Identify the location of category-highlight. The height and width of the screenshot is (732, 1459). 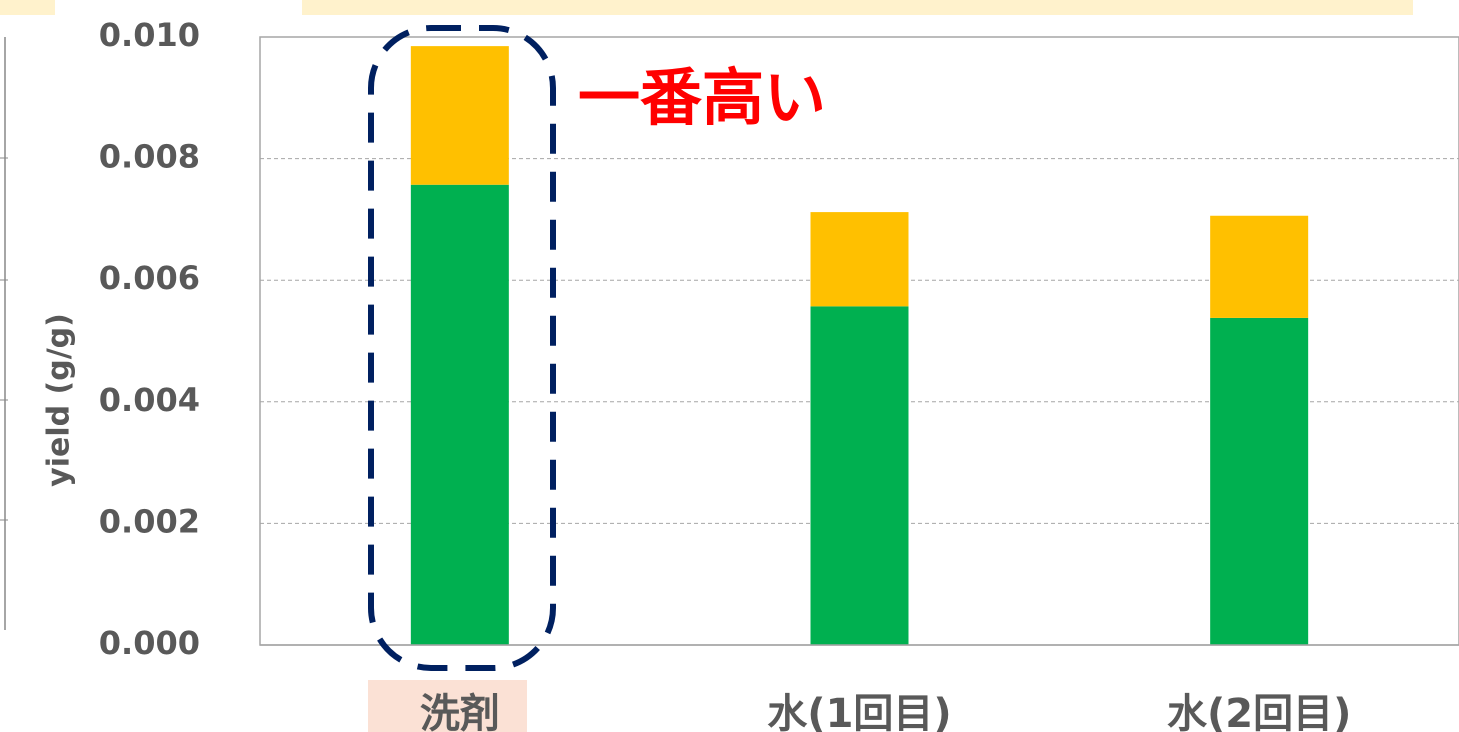
(447, 706).